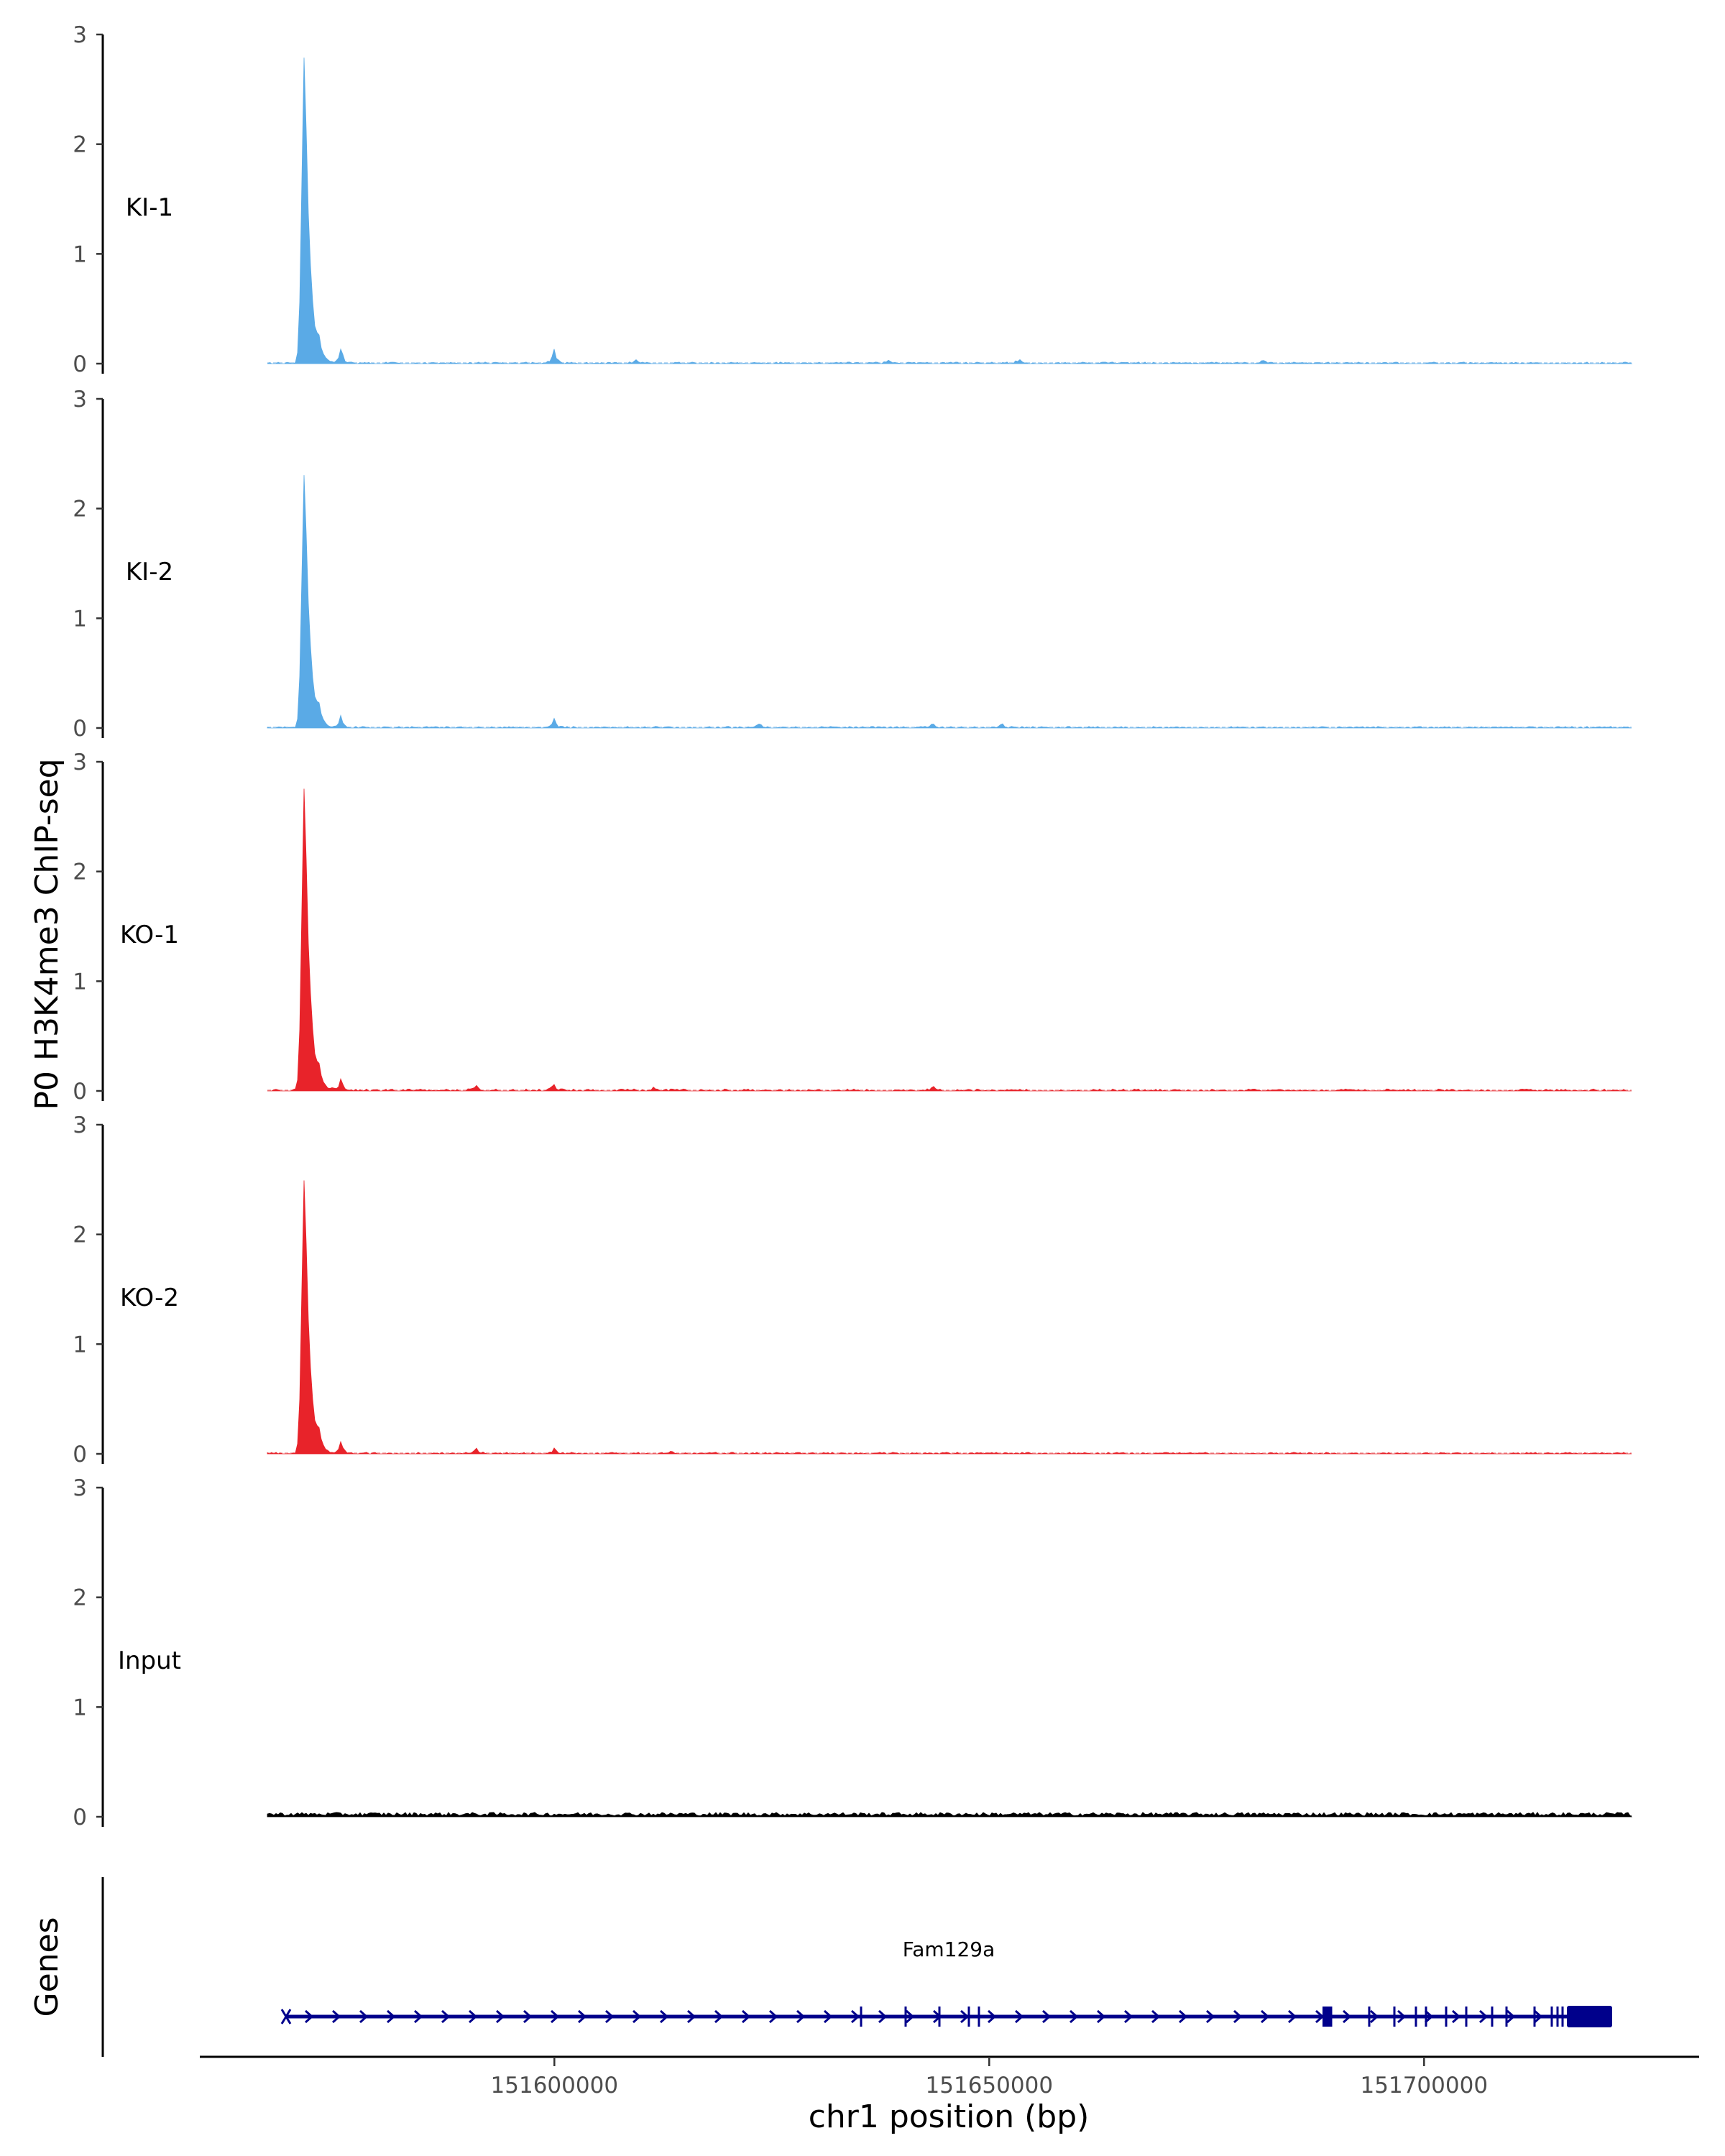 The height and width of the screenshot is (2156, 1725). I want to click on x-axis-label: chr1 position (bp), so click(949, 2117).